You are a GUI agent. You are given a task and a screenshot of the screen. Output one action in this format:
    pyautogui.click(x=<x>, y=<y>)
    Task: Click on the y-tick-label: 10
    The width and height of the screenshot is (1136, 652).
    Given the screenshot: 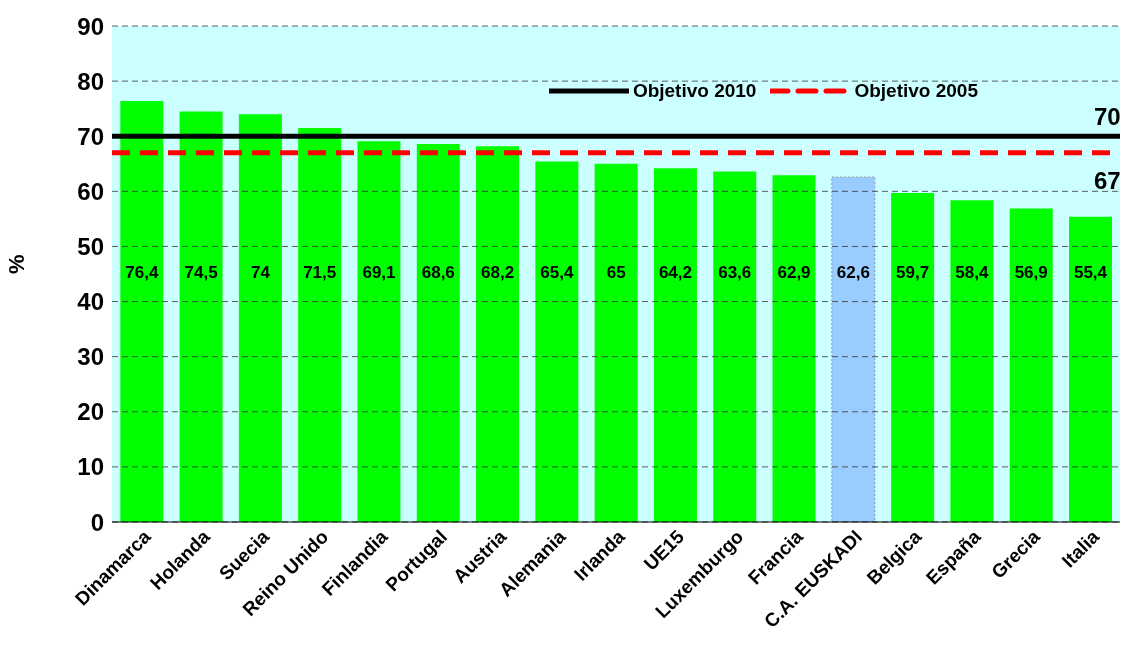 What is the action you would take?
    pyautogui.click(x=90, y=467)
    